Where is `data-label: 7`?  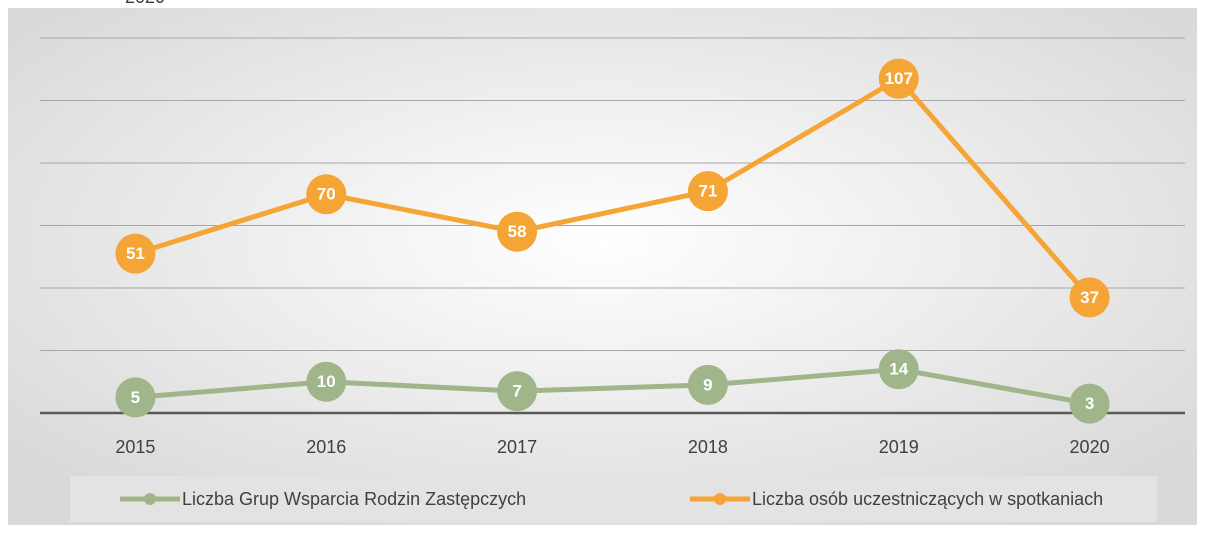
data-label: 7 is located at coordinates (516, 391).